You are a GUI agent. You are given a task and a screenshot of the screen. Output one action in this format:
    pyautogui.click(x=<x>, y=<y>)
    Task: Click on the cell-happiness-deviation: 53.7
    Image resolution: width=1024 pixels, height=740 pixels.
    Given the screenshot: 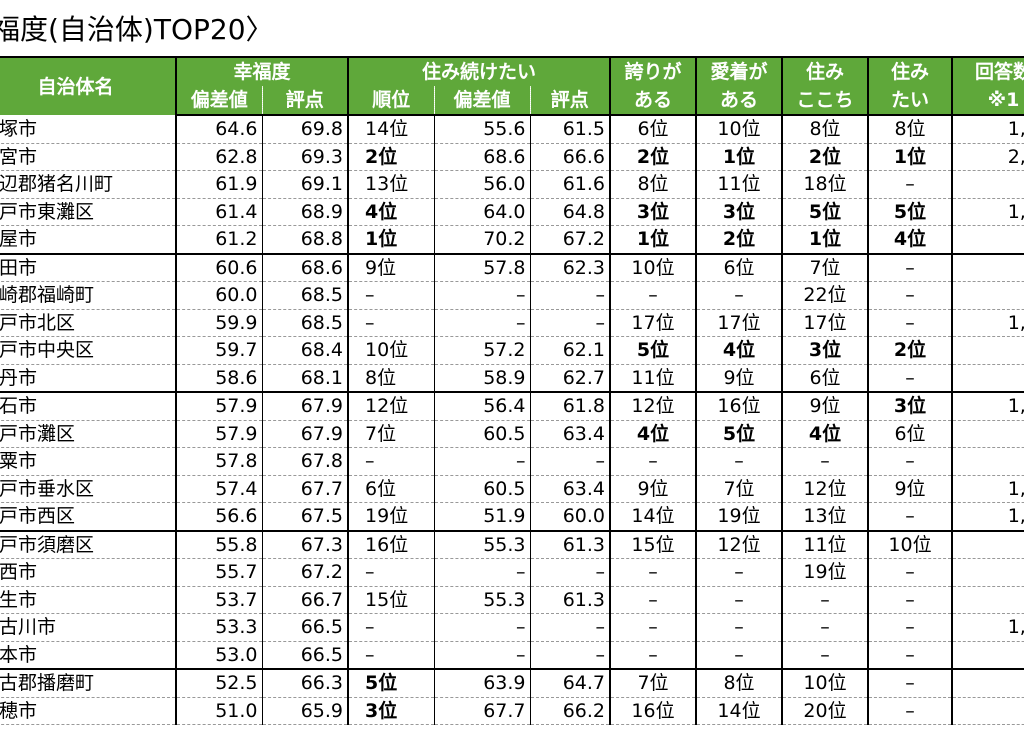 What is the action you would take?
    pyautogui.click(x=219, y=600)
    